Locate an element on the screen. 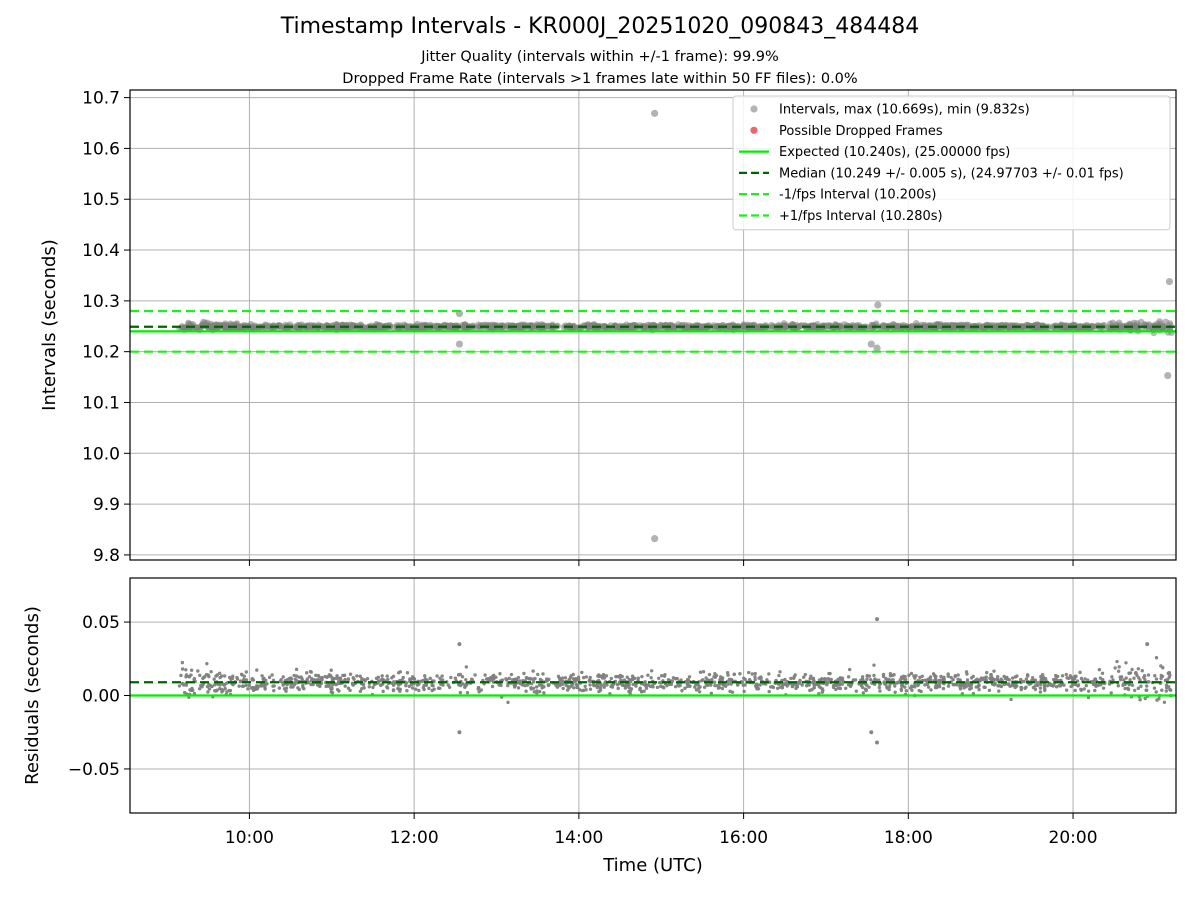  y-tick-label: 10.7 is located at coordinates (101, 99).